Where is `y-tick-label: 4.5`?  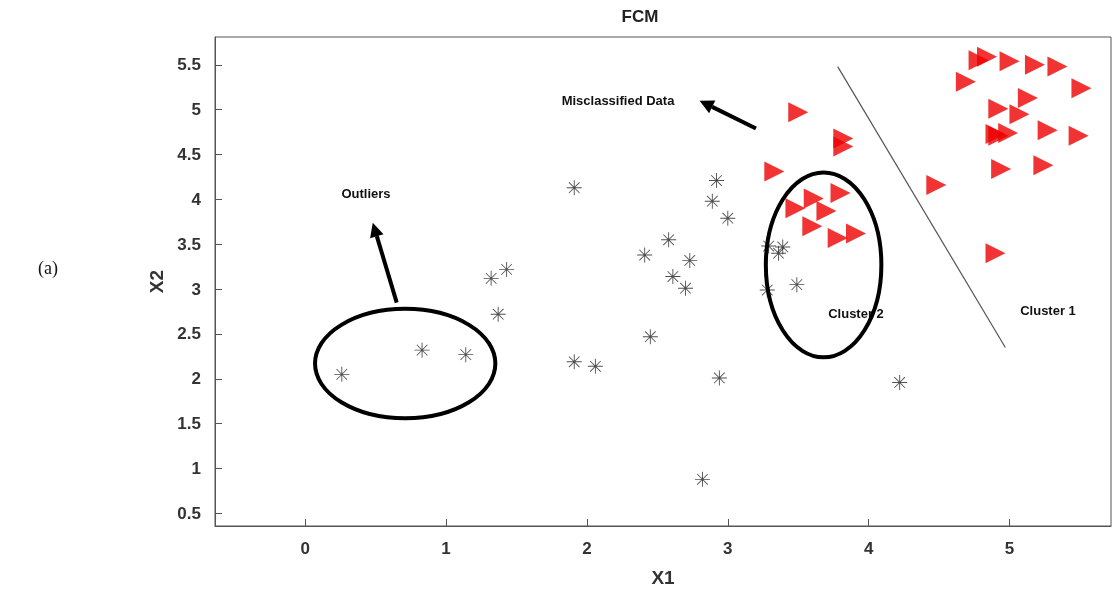
y-tick-label: 4.5 is located at coordinates (189, 155).